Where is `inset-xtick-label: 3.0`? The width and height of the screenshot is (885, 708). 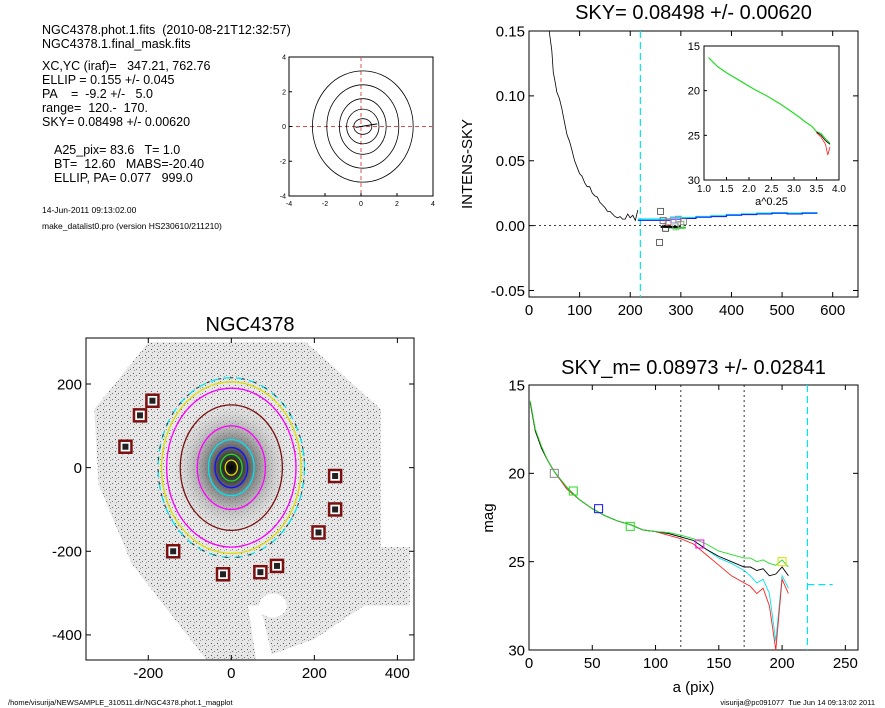 inset-xtick-label: 3.0 is located at coordinates (794, 189).